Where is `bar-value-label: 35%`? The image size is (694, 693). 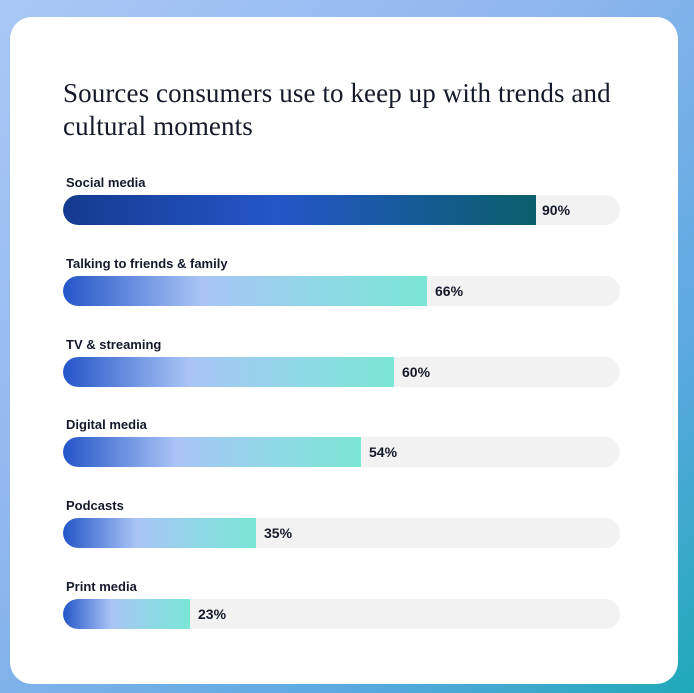
bar-value-label: 35% is located at coordinates (278, 533).